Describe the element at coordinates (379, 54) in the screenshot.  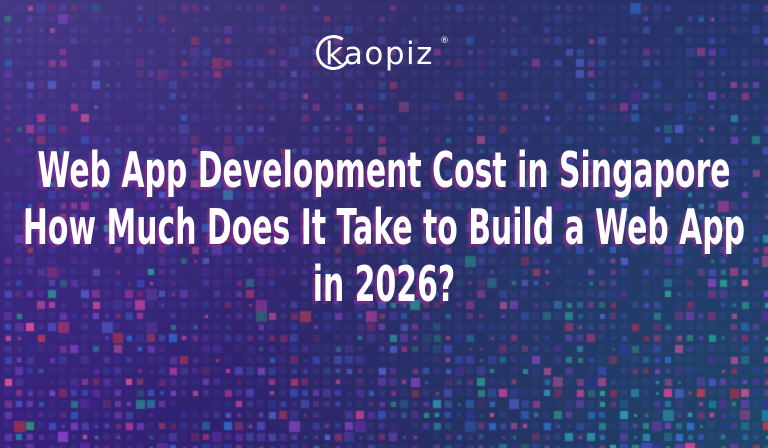
I see `logo-wordmark: kaopiz` at that location.